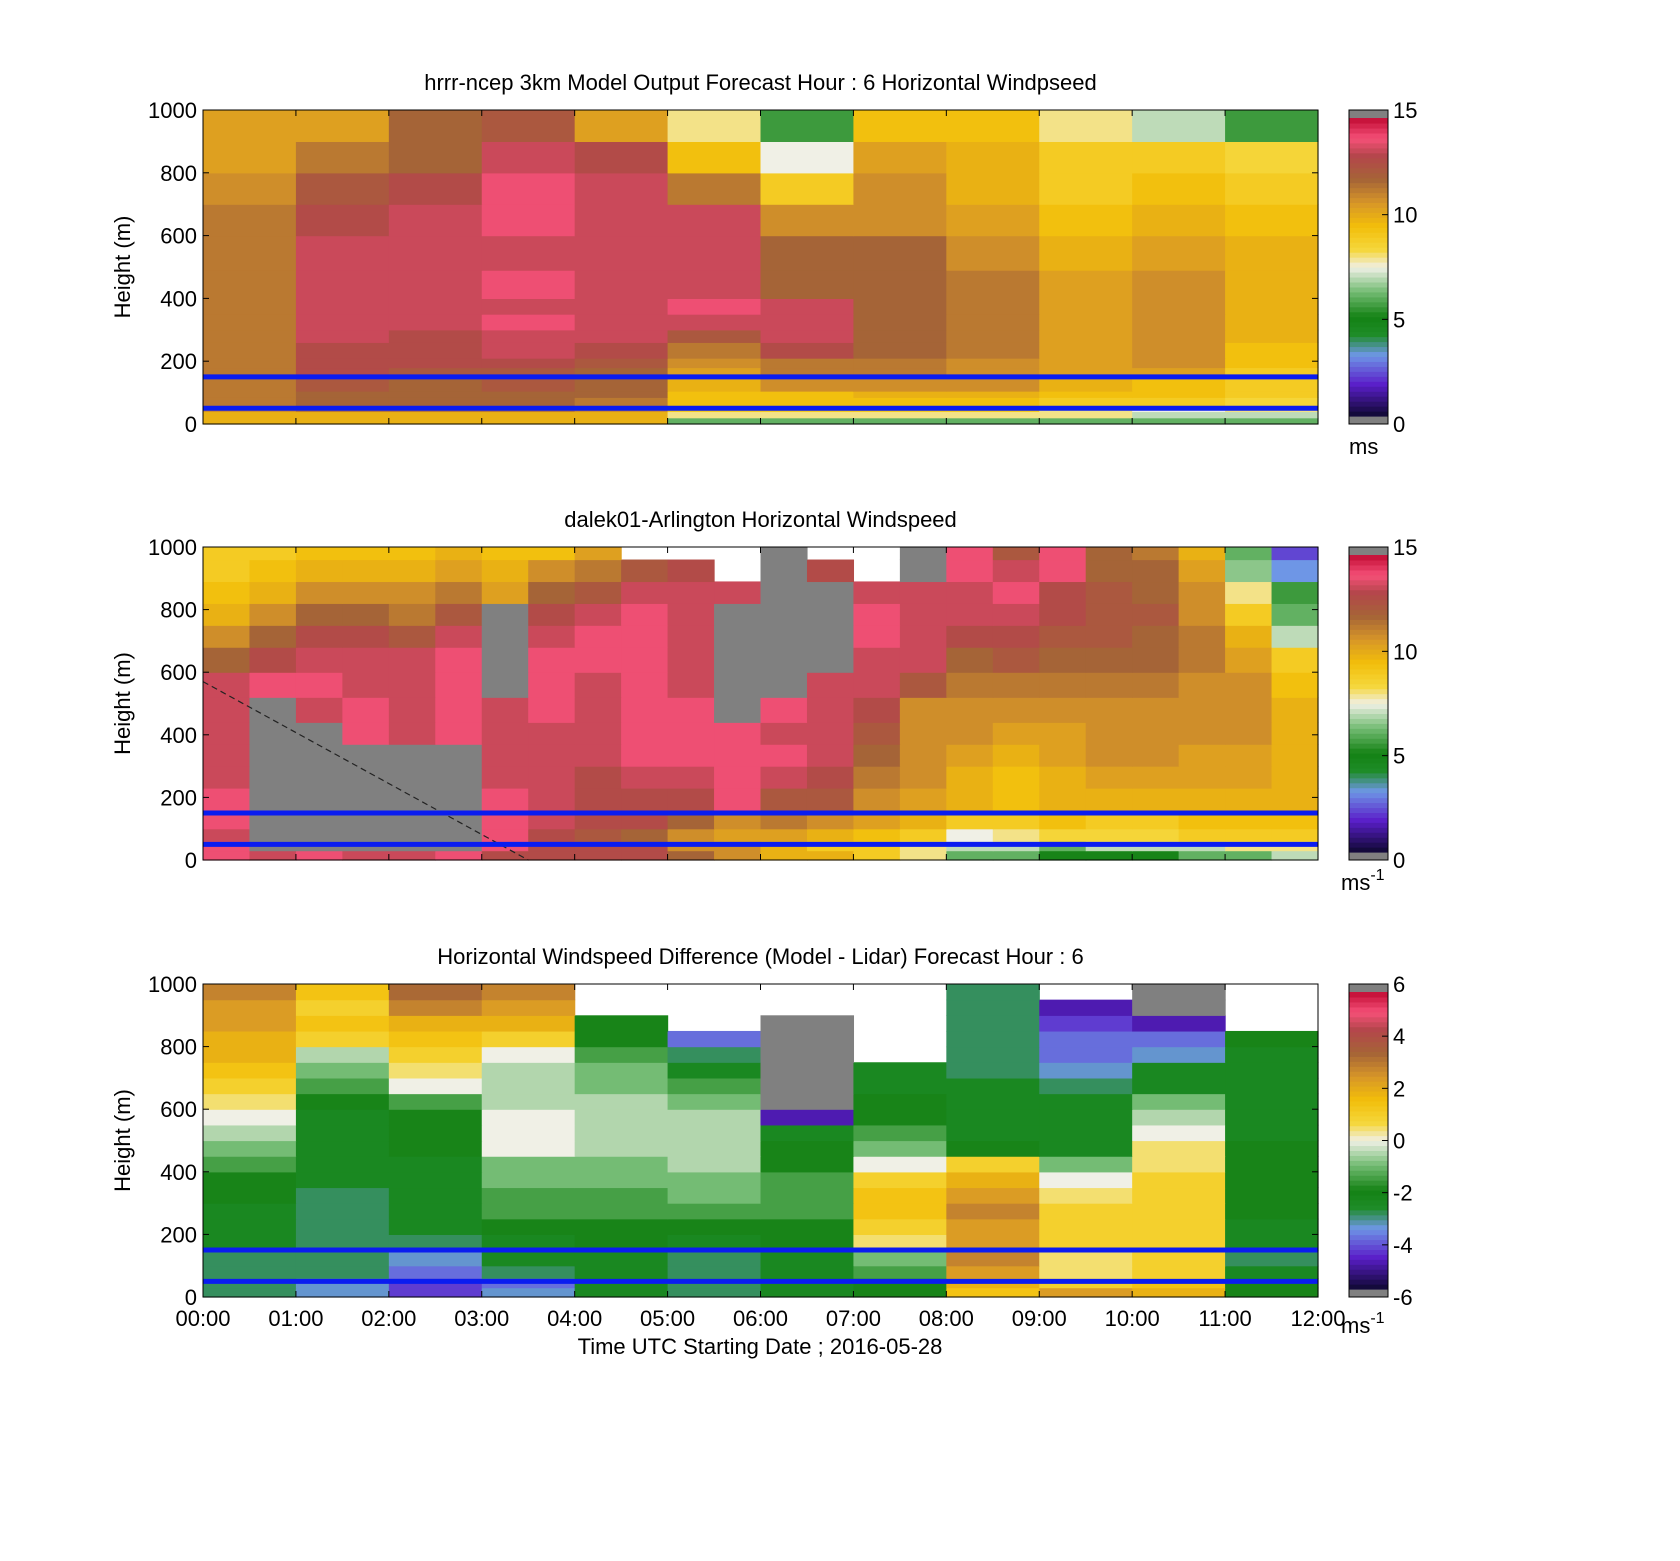 The image size is (1680, 1561). What do you see at coordinates (760, 1346) in the screenshot?
I see `x-axis-label: Time UTC Starting Date ; 2016-05-28` at bounding box center [760, 1346].